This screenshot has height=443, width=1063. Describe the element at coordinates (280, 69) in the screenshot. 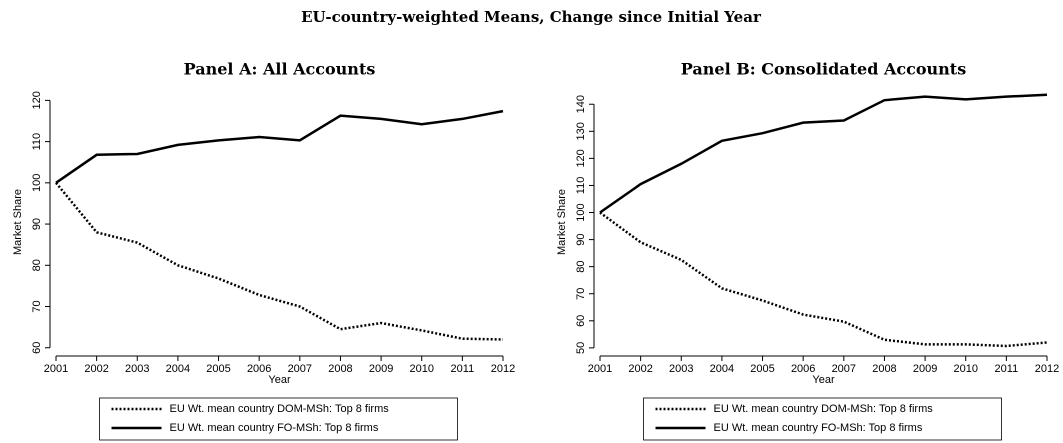

I see `panel-title: Panel A: All Accounts` at that location.